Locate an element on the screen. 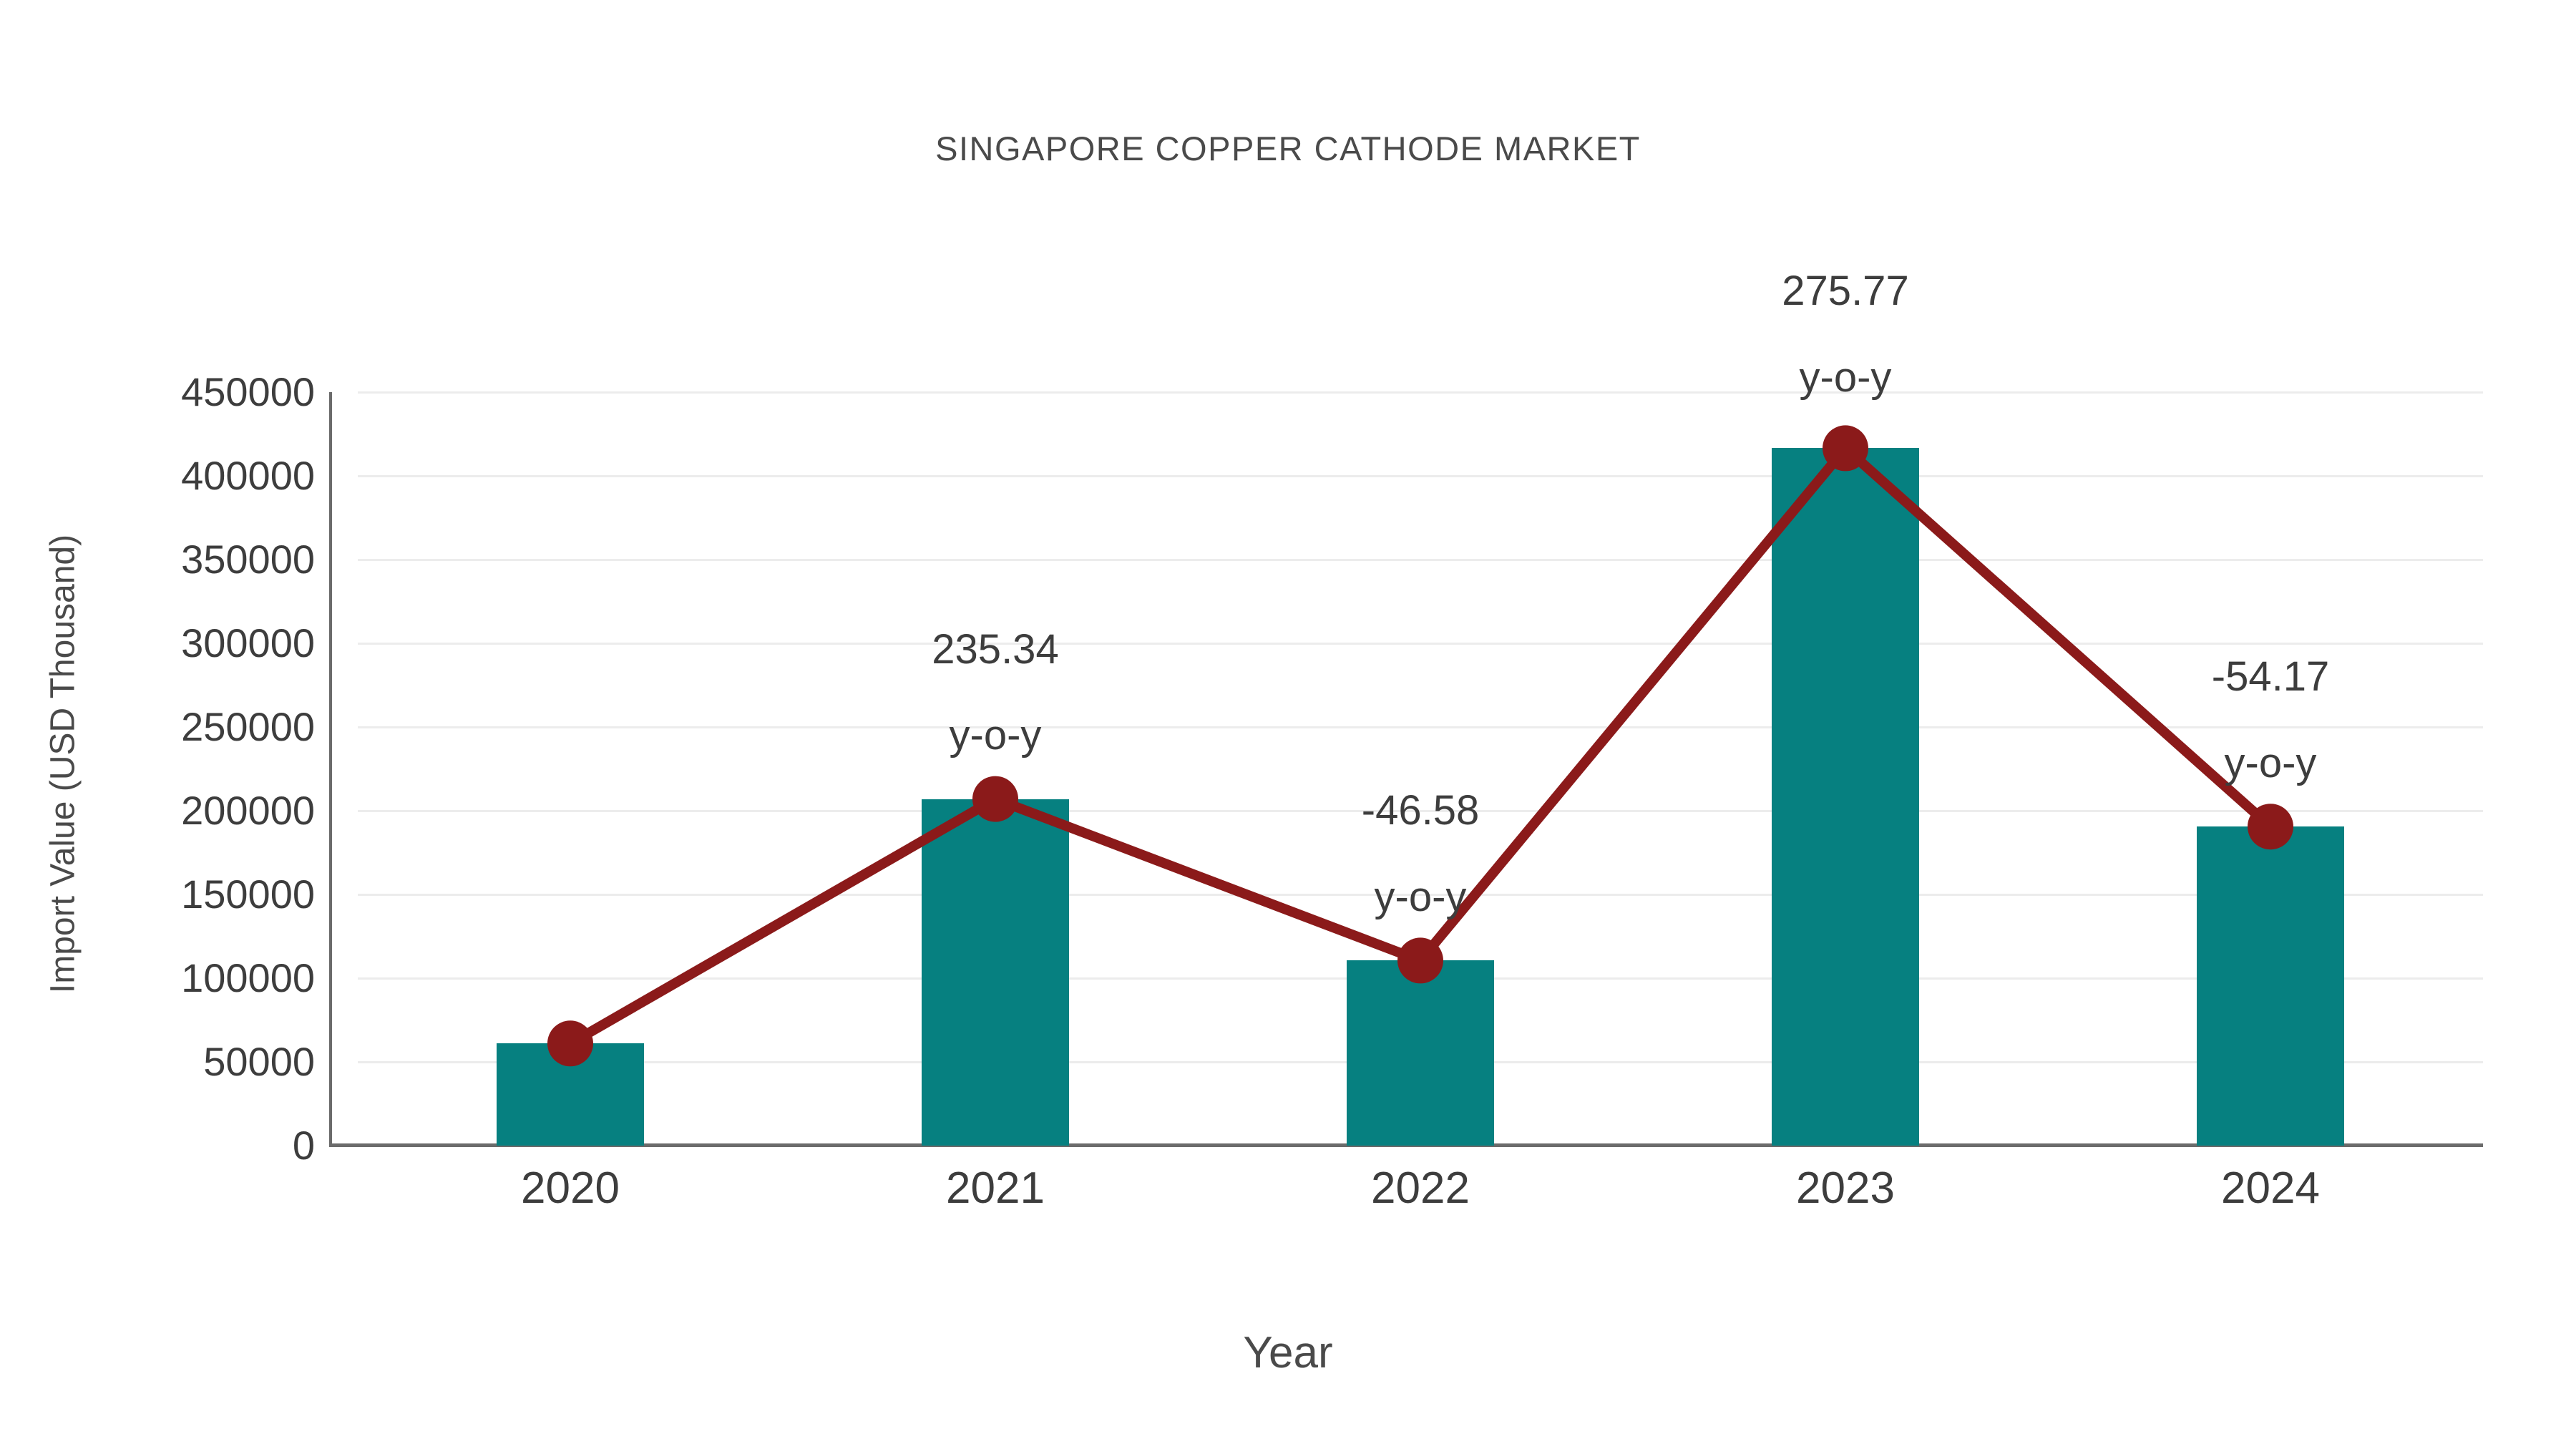 Image resolution: width=2576 pixels, height=1449 pixels. yoy-annotation: -46.58 y-o-y is located at coordinates (1420, 854).